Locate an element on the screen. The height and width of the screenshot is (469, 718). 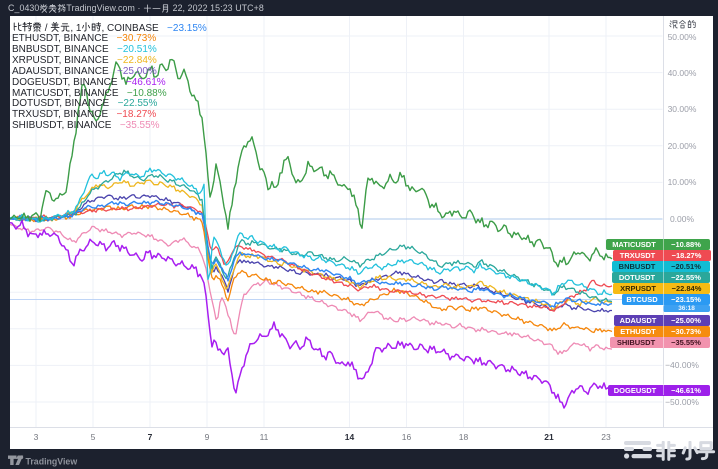
svg-text: TradingView is located at coordinates (52, 461).